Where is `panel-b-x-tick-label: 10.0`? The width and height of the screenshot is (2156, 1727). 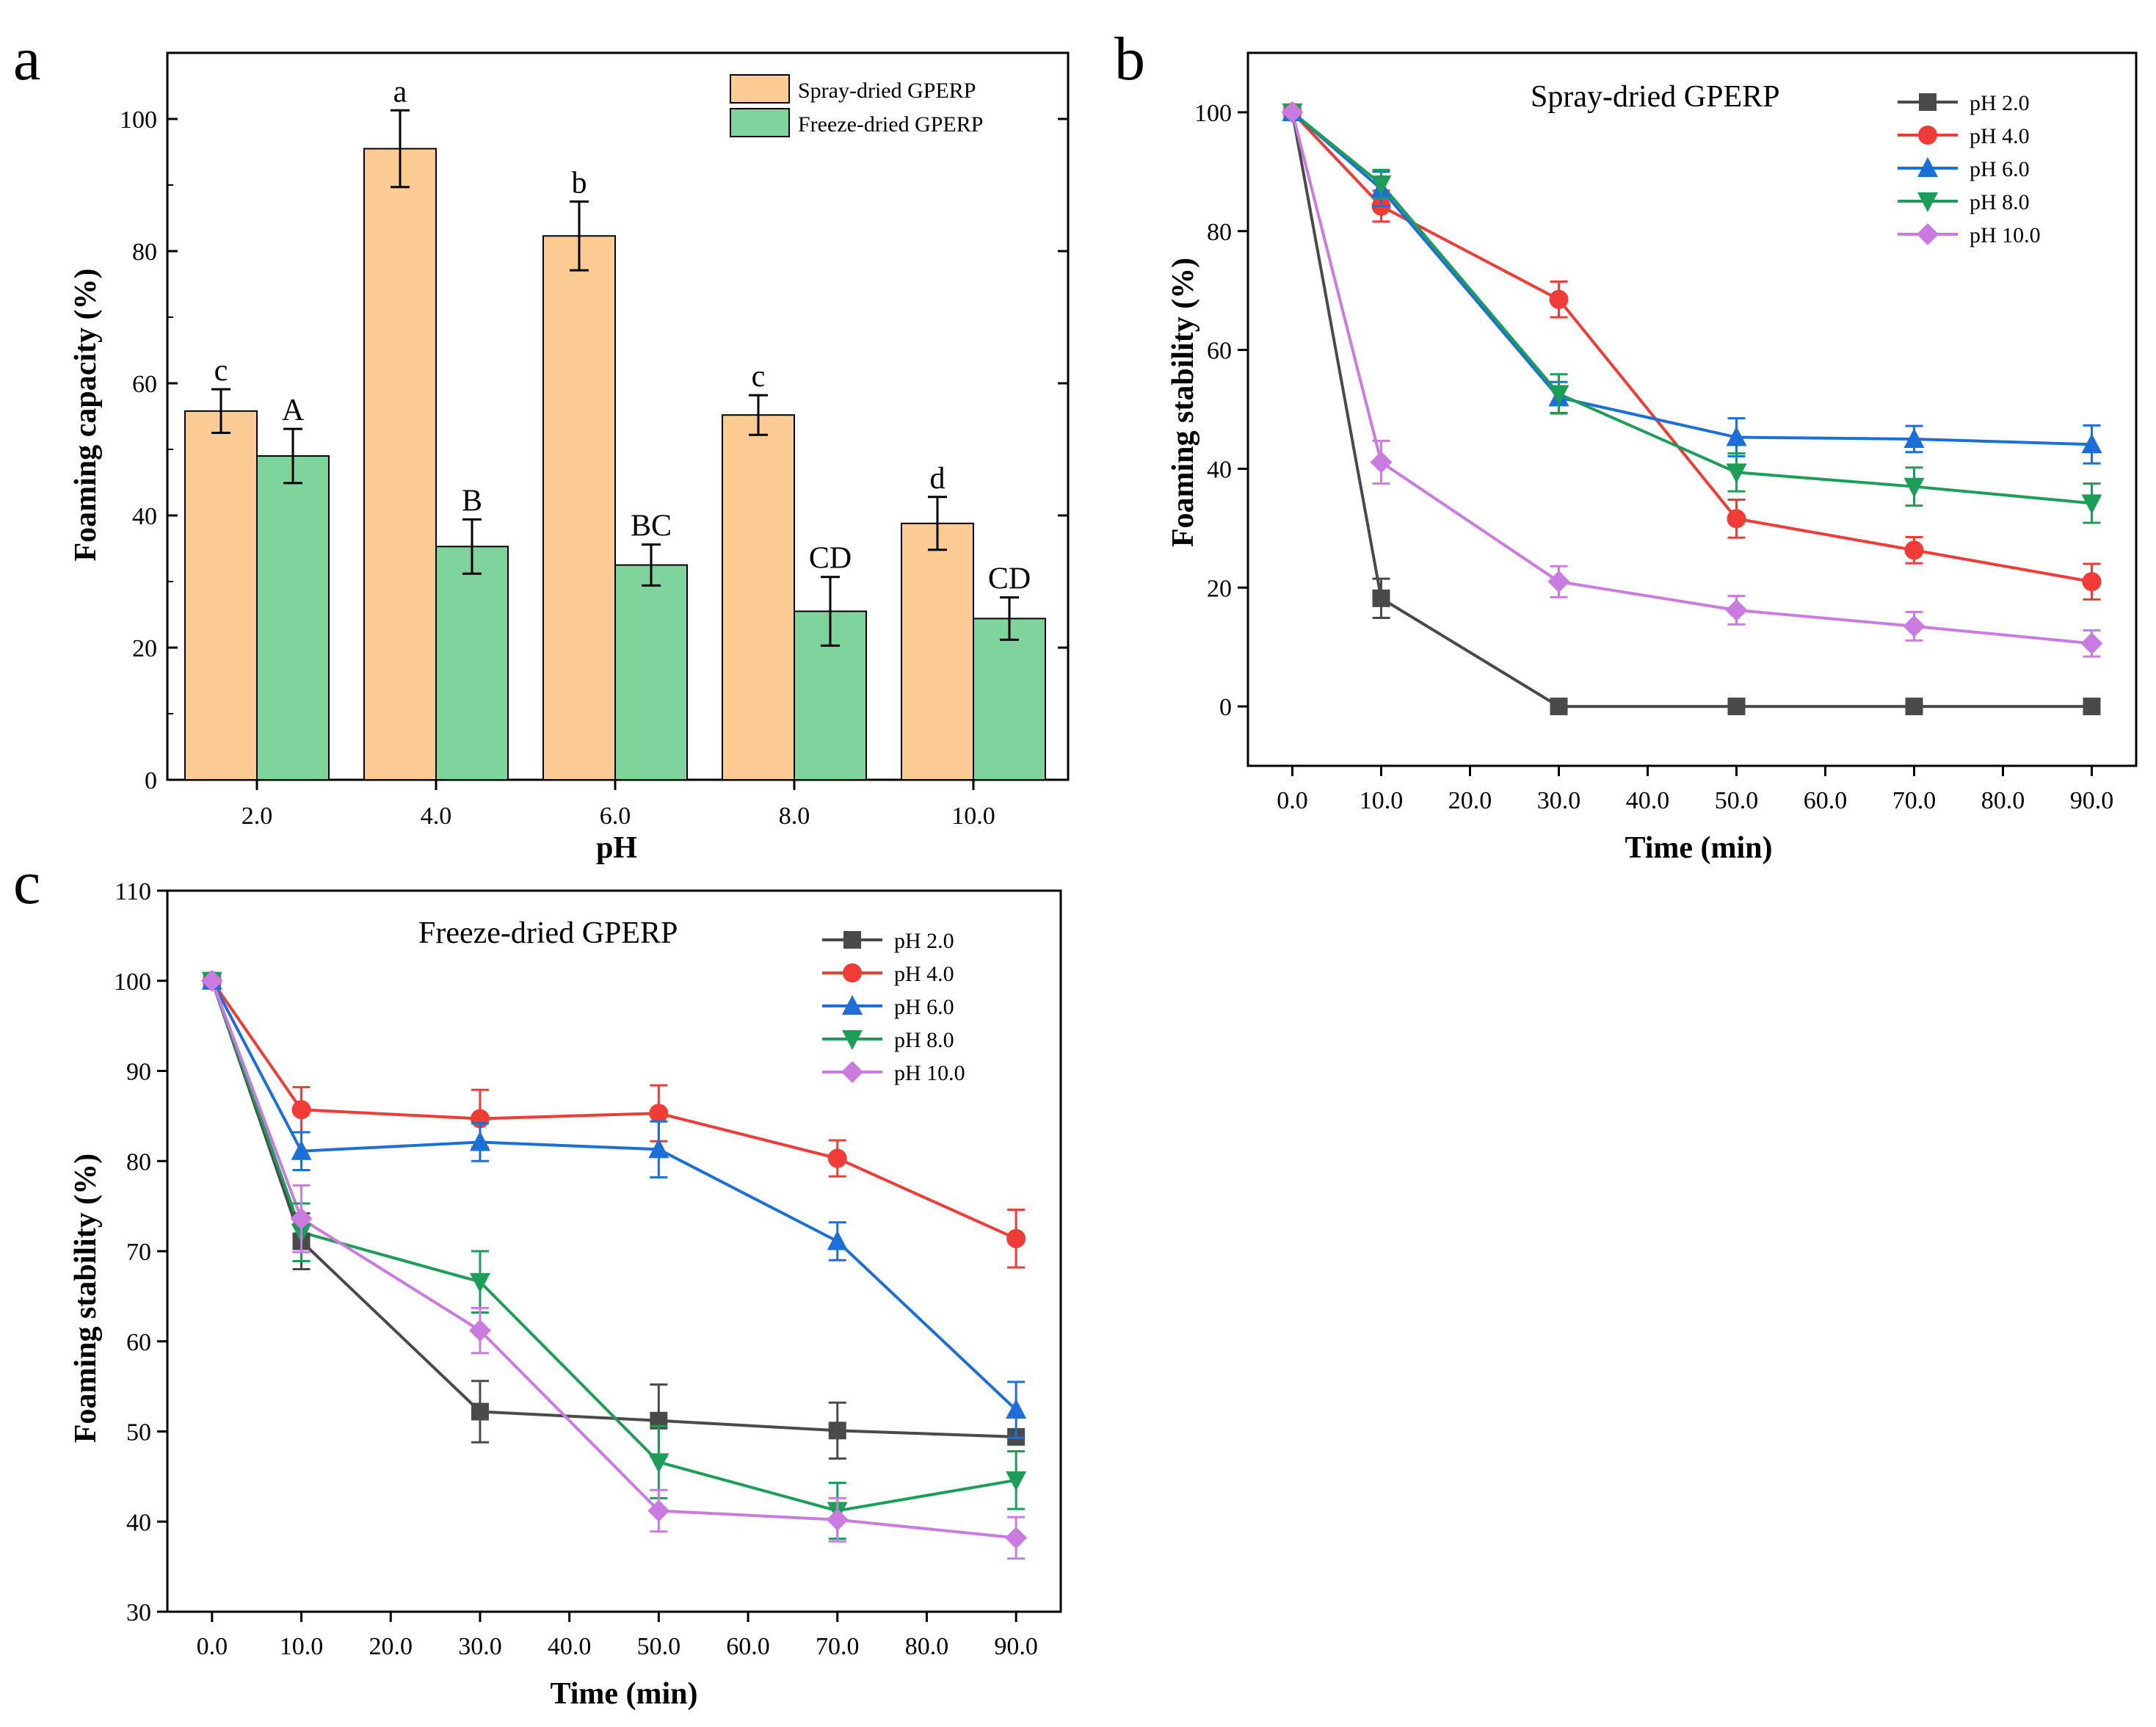 panel-b-x-tick-label: 10.0 is located at coordinates (1382, 801).